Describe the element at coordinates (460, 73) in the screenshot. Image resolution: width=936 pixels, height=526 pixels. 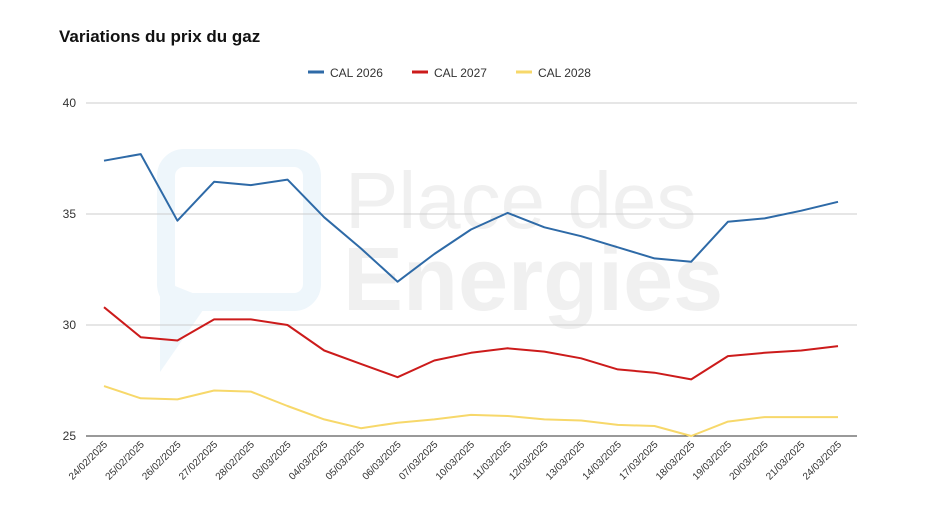
I see `legend-label: CAL 2027` at that location.